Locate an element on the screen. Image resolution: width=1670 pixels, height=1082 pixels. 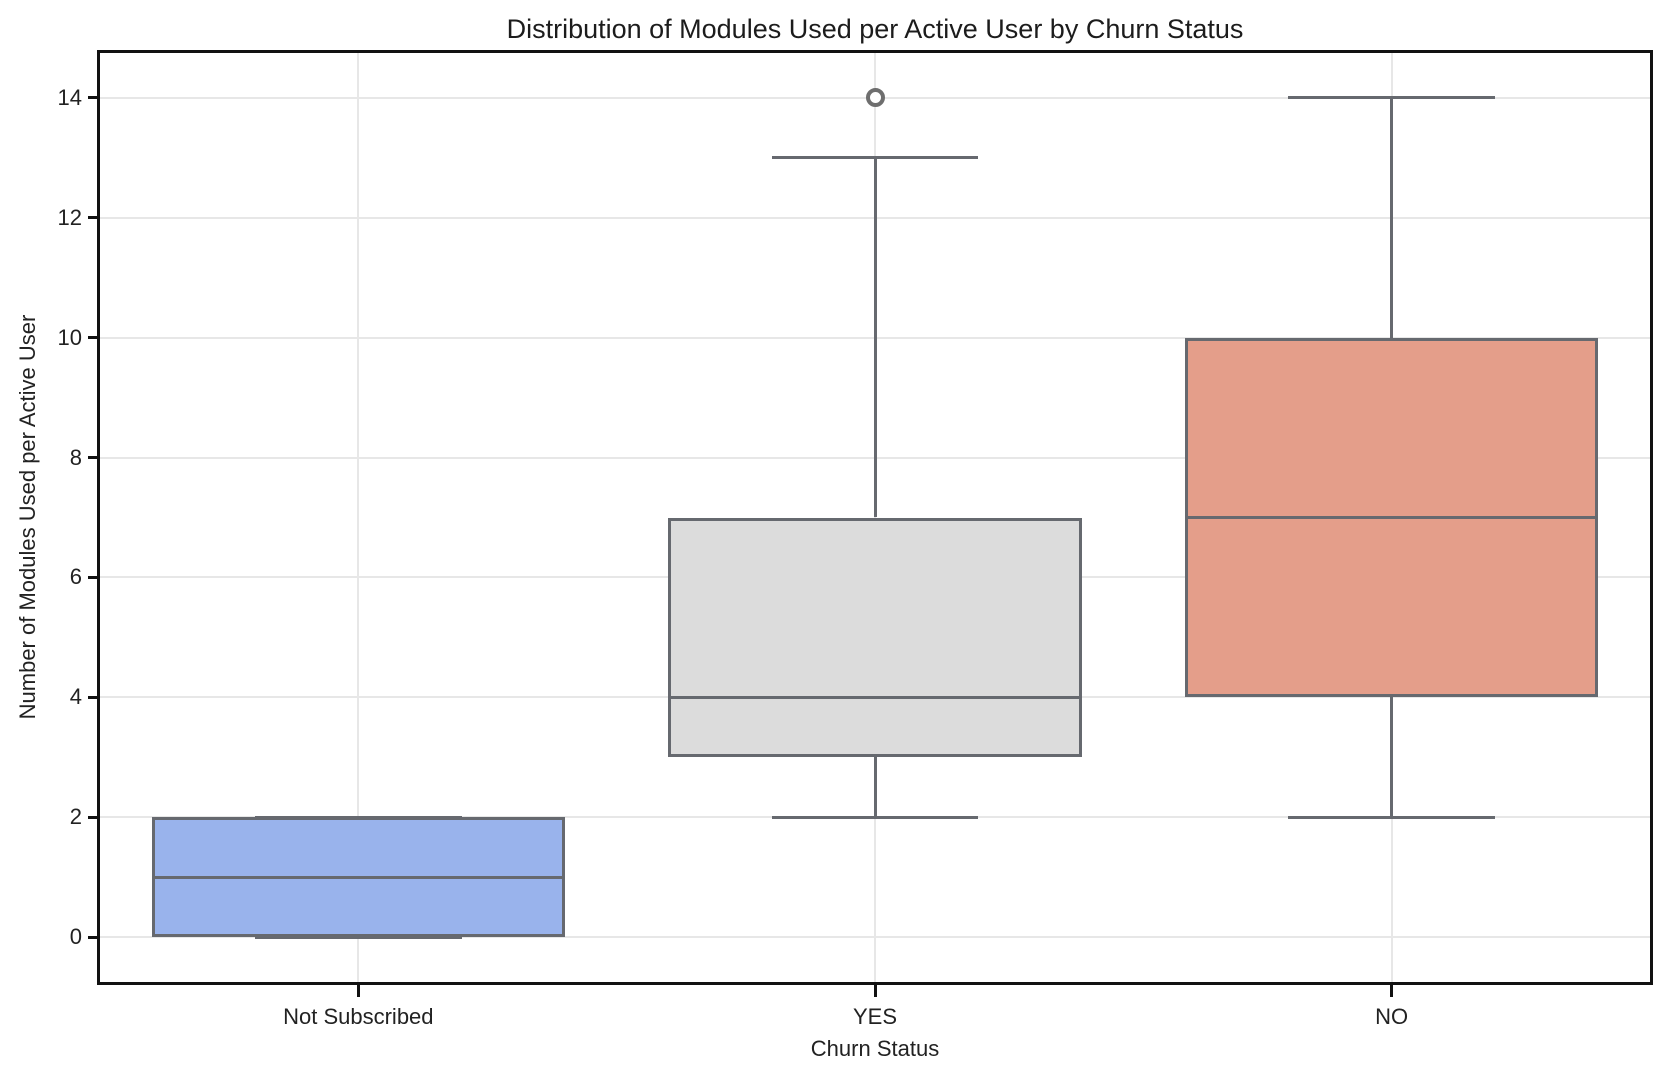
median-line-yes is located at coordinates (875, 697).